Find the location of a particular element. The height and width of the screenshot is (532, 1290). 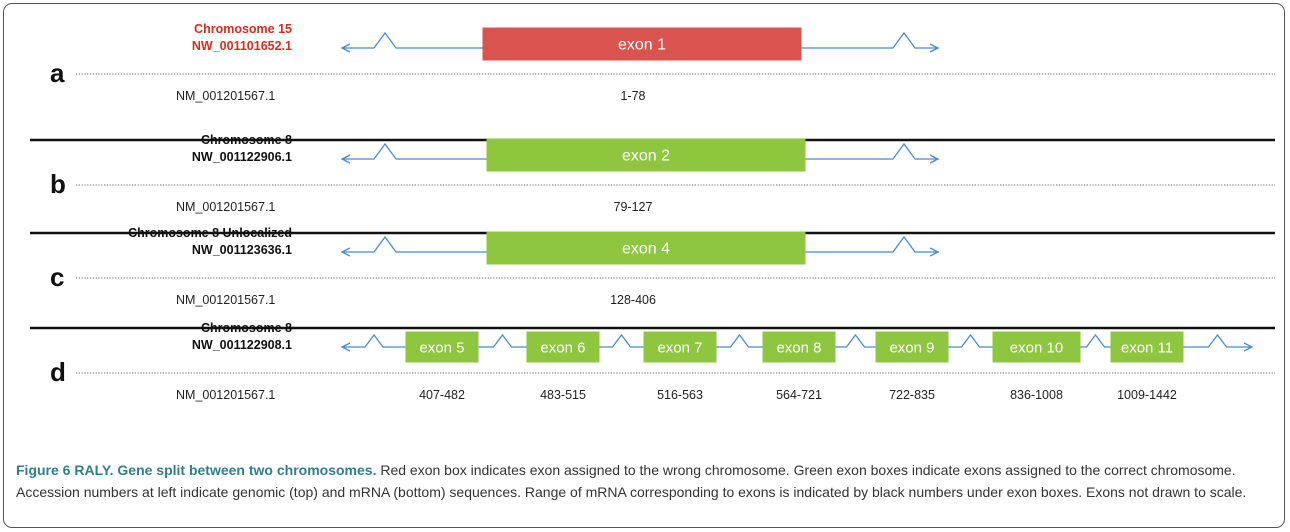

genomic-accession: NW_001123636.1 is located at coordinates (242, 250).